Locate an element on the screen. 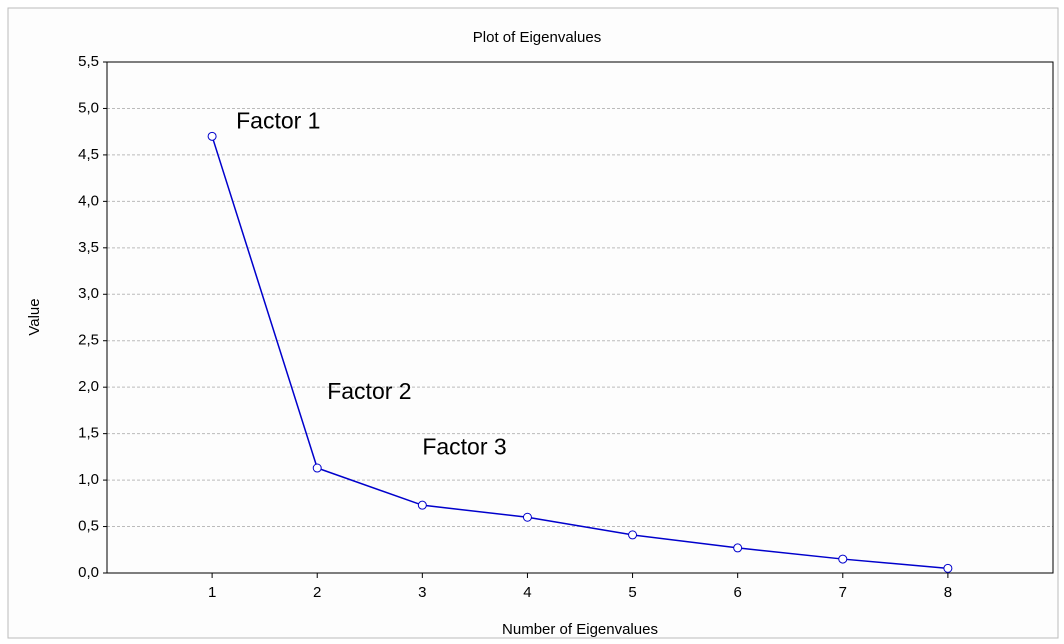  y-tick-label: 2,0 is located at coordinates (88, 386).